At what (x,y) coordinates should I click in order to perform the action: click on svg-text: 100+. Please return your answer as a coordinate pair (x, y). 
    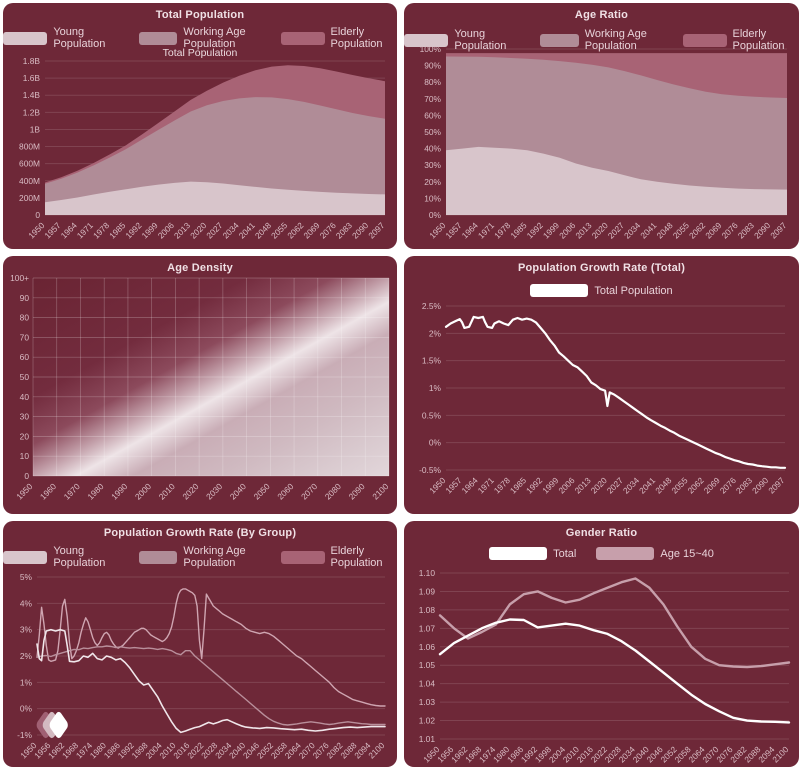
    Looking at the image, I should click on (19, 278).